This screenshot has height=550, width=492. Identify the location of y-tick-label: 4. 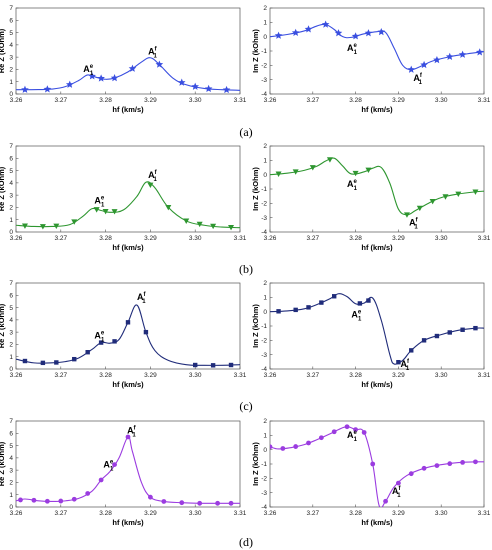
(11, 183).